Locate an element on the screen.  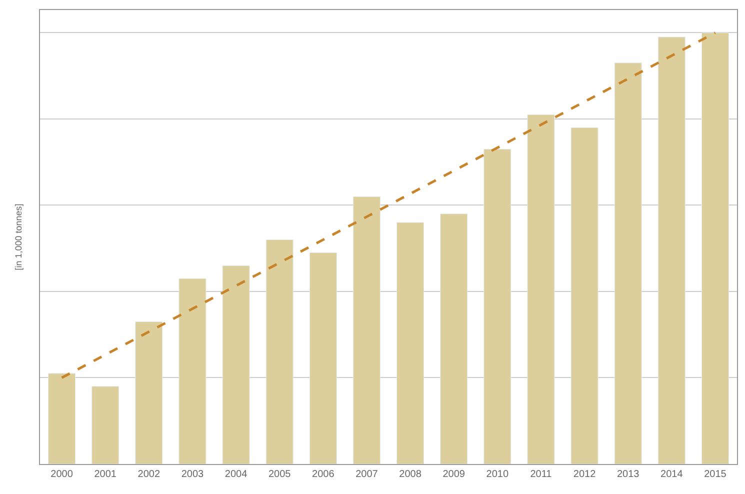
x-tick-label: 2010 is located at coordinates (497, 474).